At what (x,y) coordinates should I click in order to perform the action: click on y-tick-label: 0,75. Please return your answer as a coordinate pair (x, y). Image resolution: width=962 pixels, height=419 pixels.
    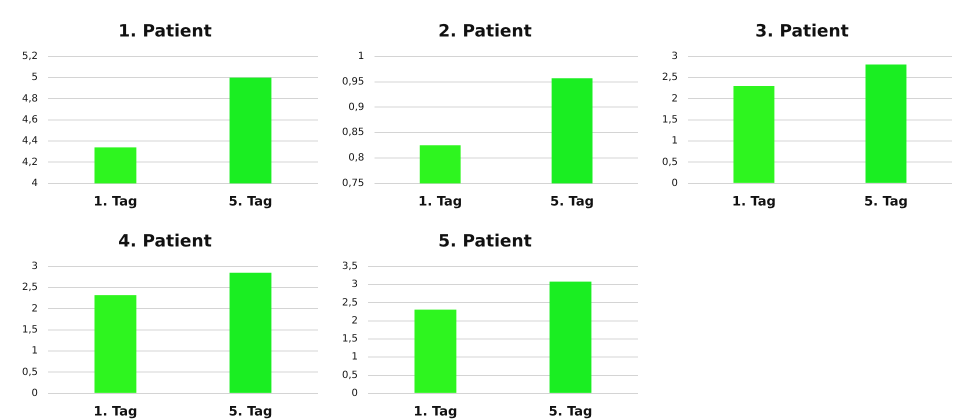
    Looking at the image, I should click on (353, 183).